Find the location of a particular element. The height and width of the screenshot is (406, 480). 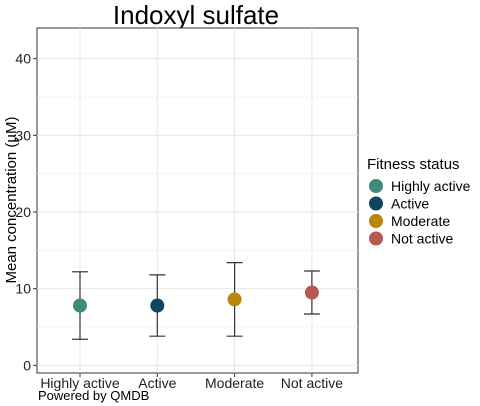

legend-item-label: Not active is located at coordinates (422, 239).